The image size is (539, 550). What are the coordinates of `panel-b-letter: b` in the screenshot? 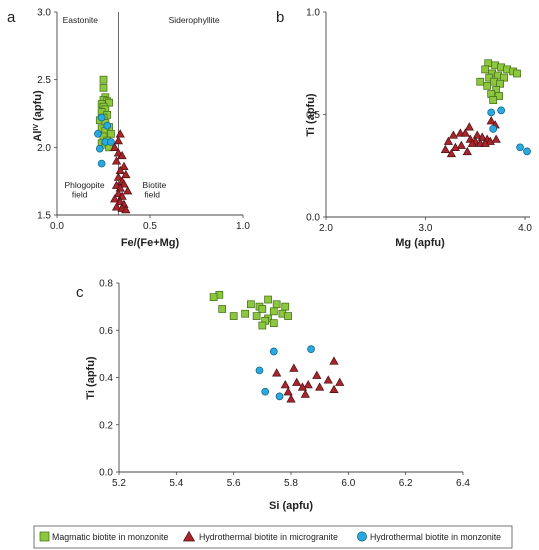 It's located at (280, 17).